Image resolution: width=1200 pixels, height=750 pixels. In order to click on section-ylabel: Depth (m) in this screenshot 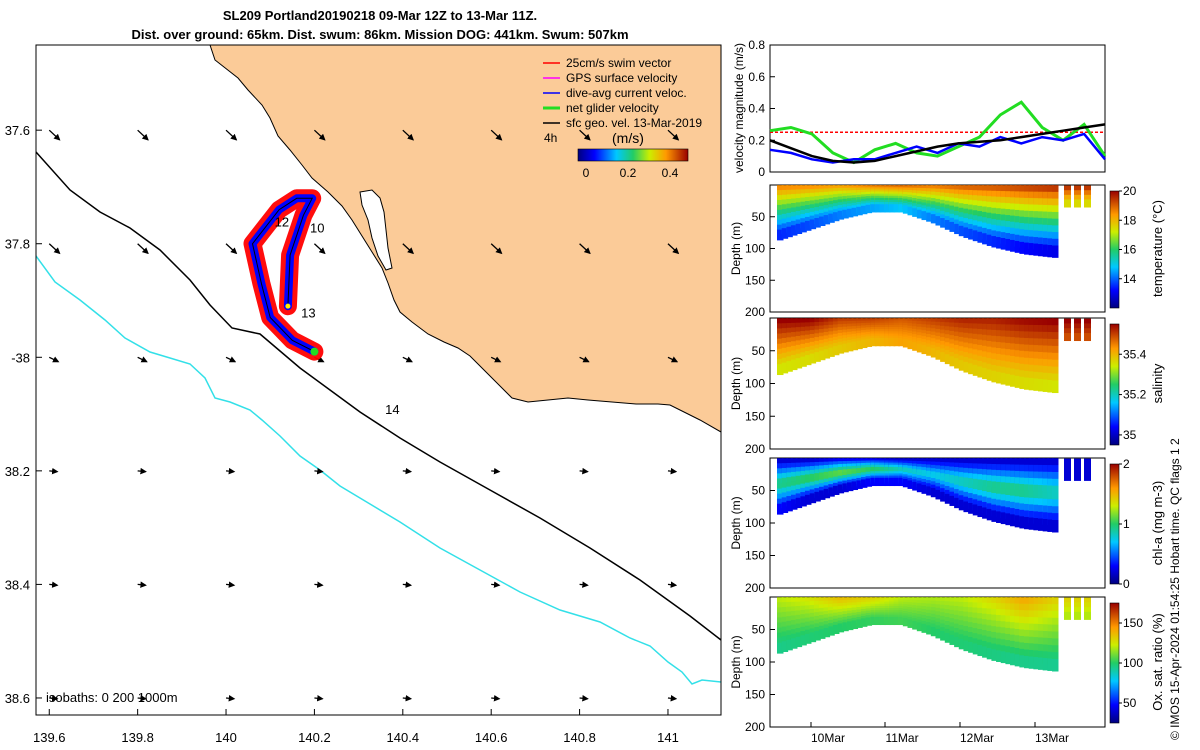, I will do `click(736, 248)`.